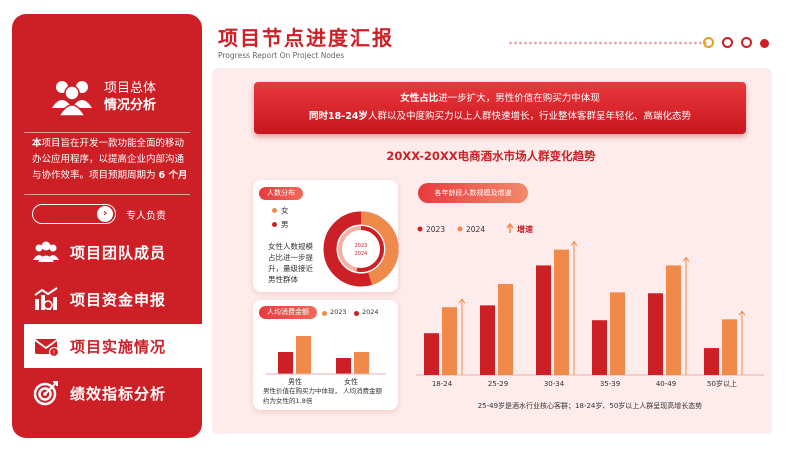 The image size is (800, 450). I want to click on banner-text: 人群以及中度购买力以上人群快速增长，行业整体客群呈年轻化、高端化态势, so click(529, 116).